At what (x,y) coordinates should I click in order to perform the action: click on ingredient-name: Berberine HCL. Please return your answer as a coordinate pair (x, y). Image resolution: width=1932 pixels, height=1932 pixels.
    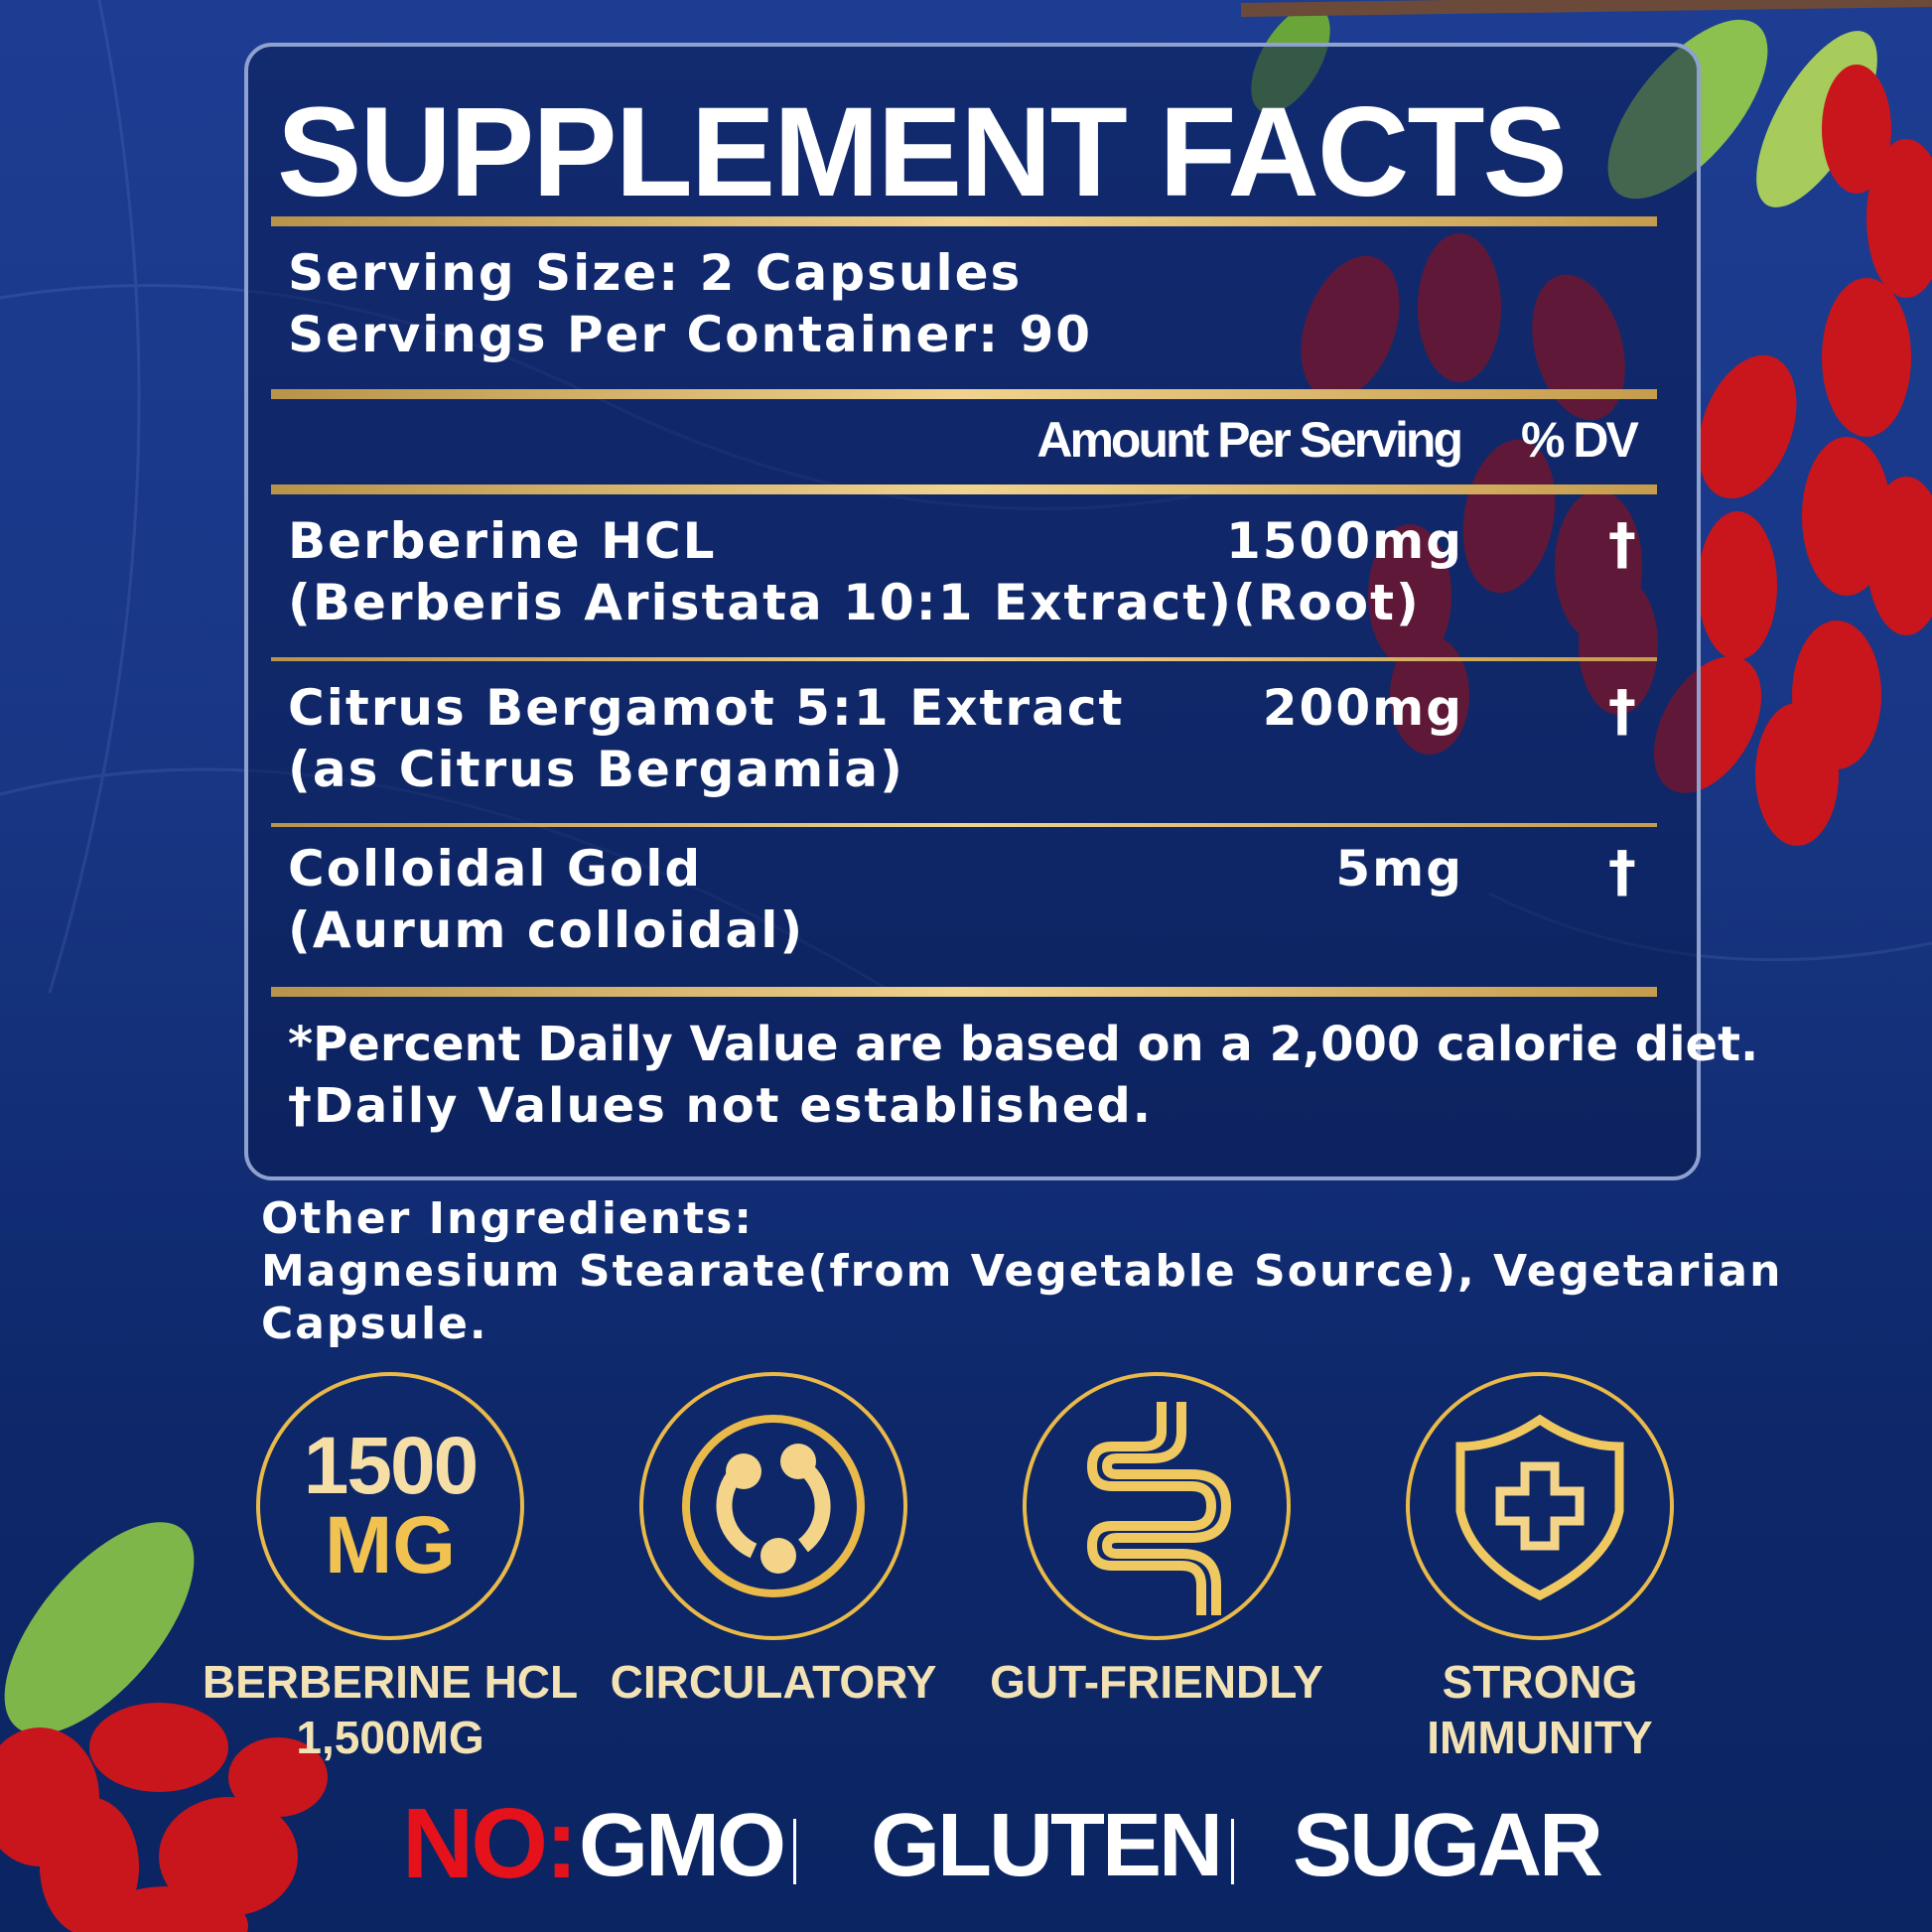
    Looking at the image, I should click on (503, 541).